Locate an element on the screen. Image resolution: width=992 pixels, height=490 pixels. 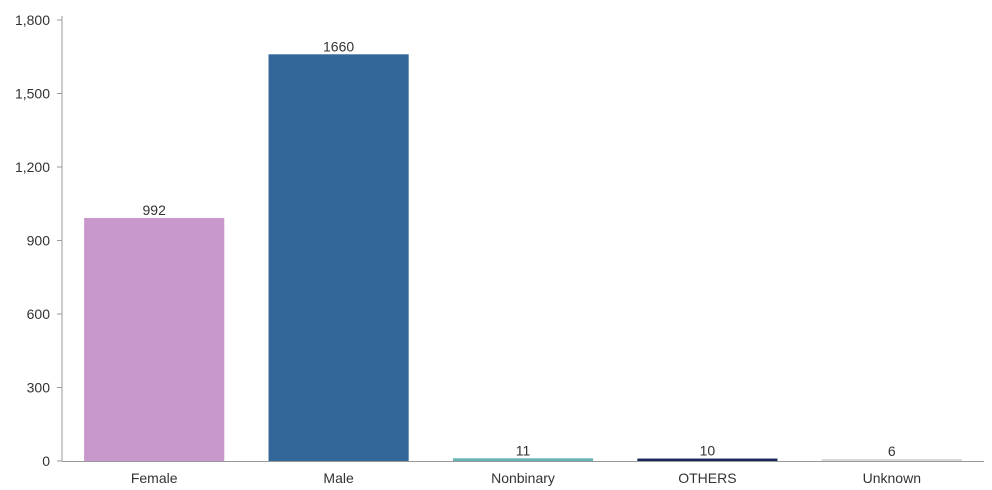
bar-unknown is located at coordinates (891, 460).